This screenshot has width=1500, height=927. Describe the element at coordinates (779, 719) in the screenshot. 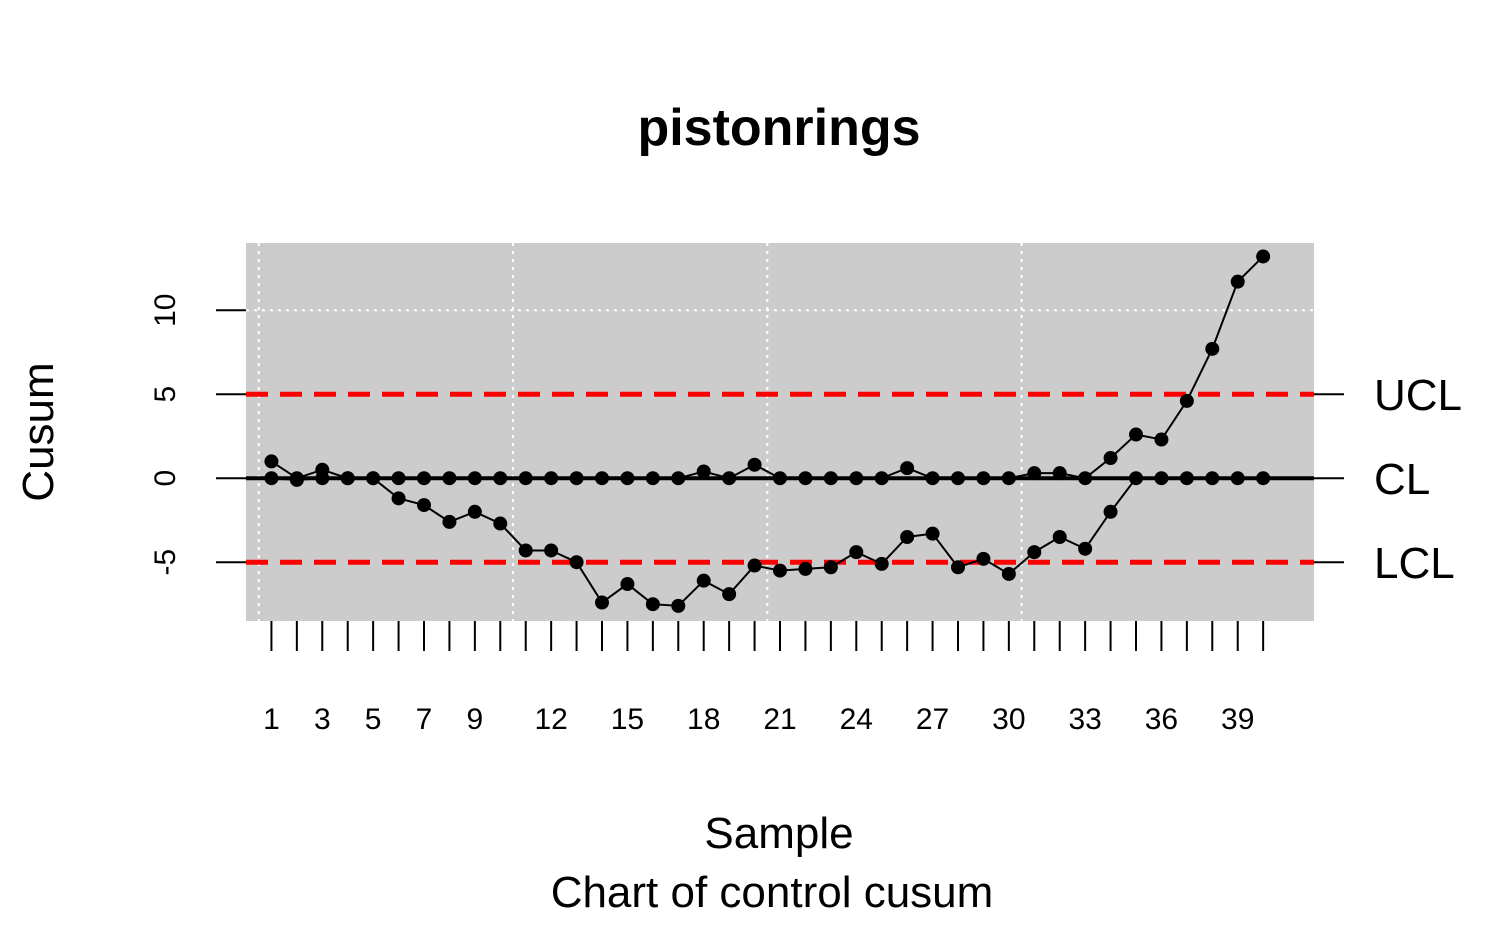

I see `x-tick-label-21: 21` at that location.